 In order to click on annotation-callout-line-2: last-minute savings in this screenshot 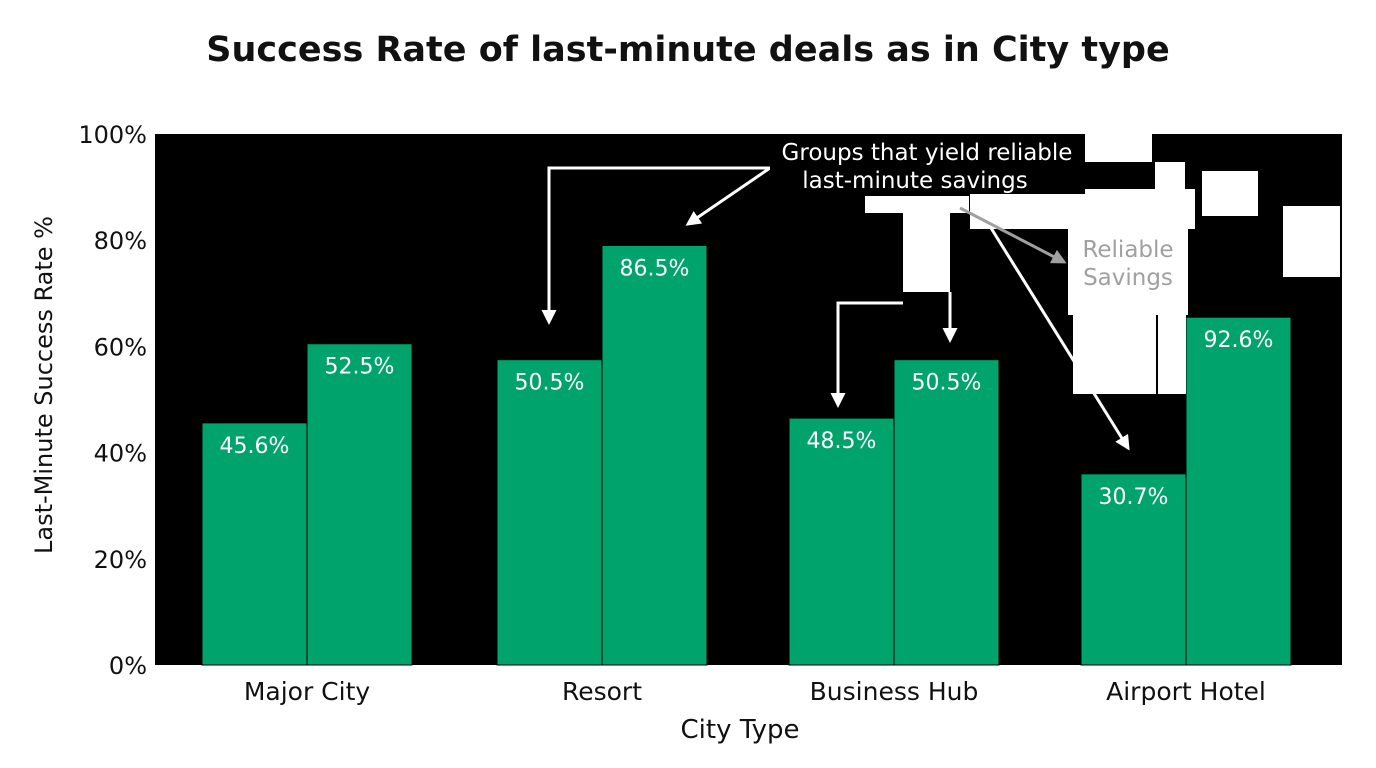, I will do `click(914, 181)`.